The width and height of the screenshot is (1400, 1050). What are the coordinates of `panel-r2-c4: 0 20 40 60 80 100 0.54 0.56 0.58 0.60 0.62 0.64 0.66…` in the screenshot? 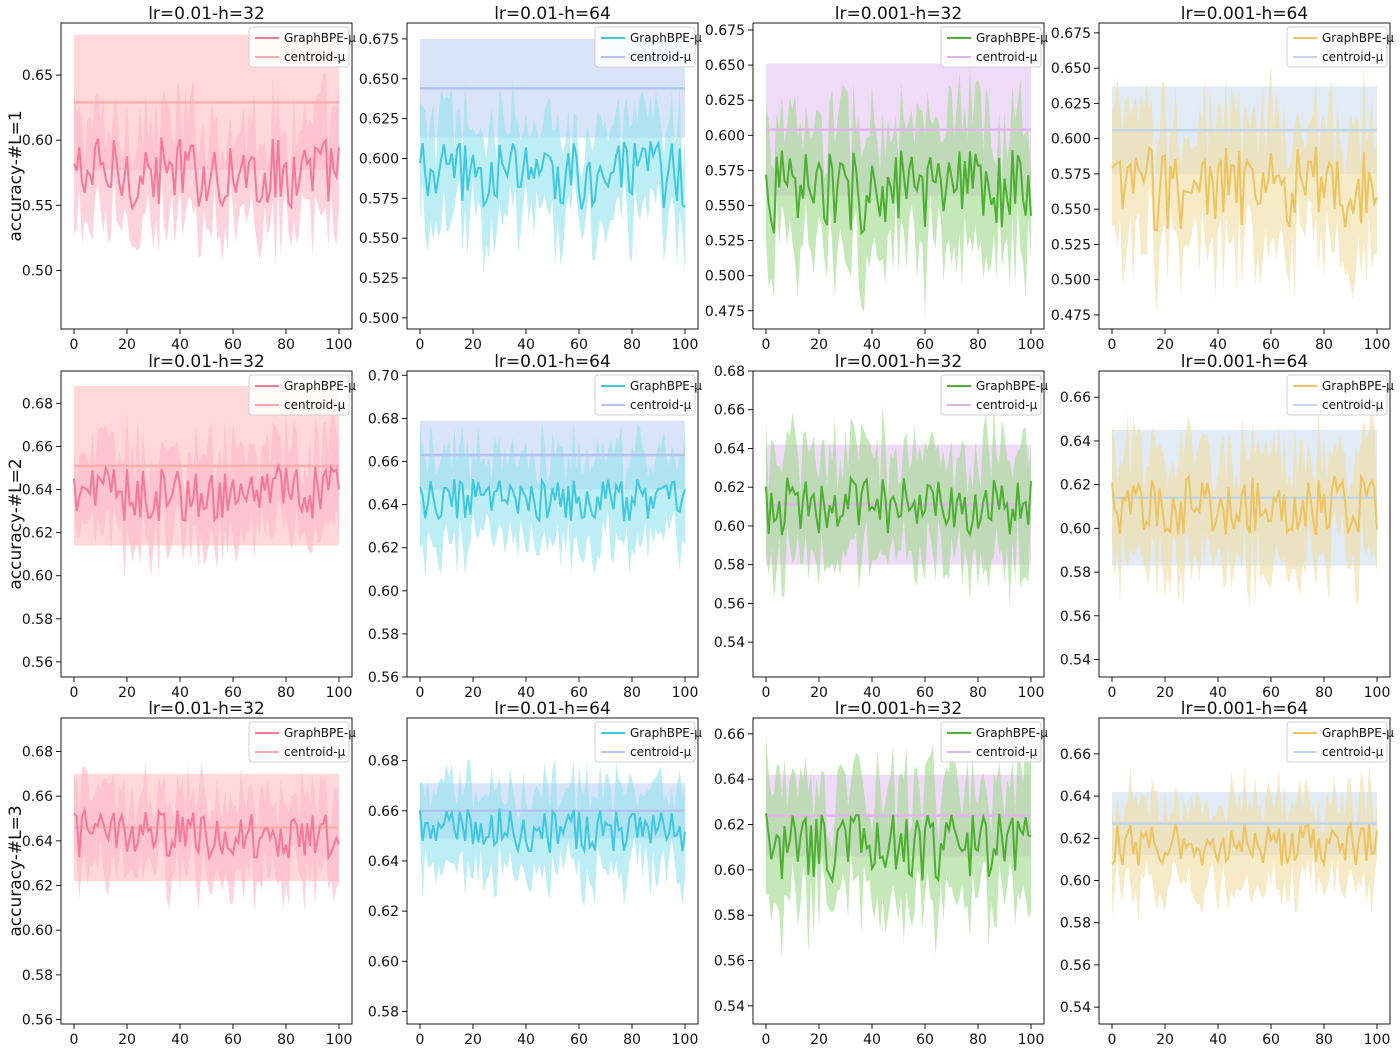 It's located at (1227, 526).